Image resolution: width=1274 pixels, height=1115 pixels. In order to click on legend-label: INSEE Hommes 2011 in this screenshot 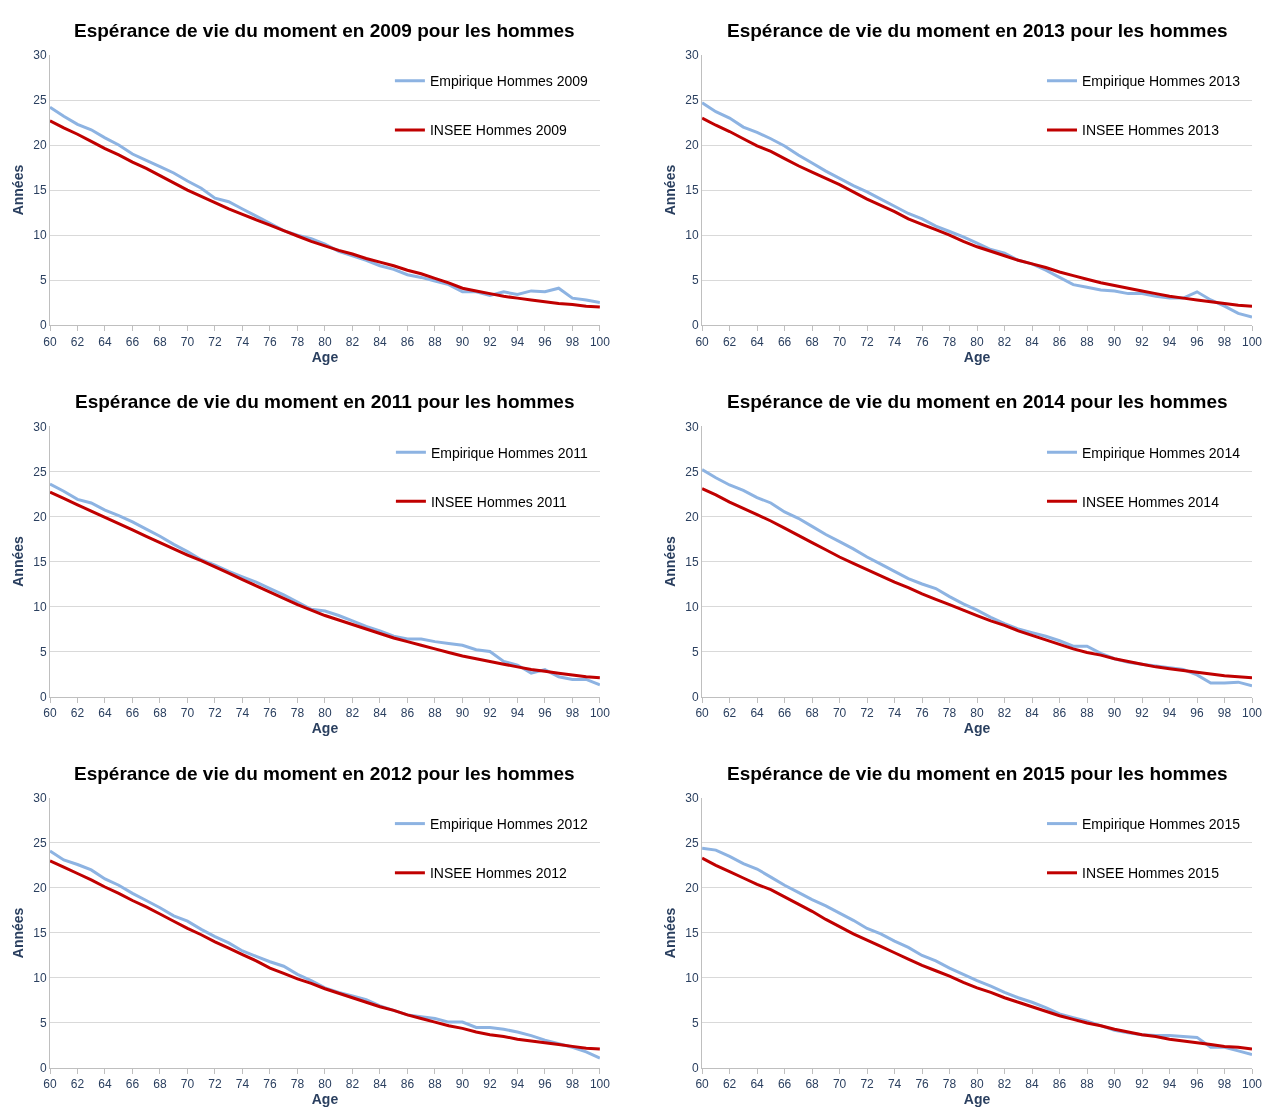, I will do `click(499, 501)`.